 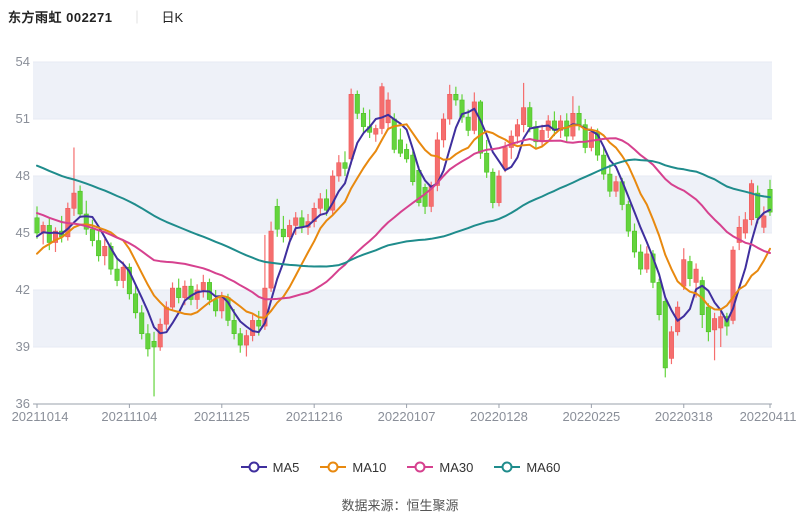 I want to click on legend-item-ma60: MA60, so click(x=526, y=467).